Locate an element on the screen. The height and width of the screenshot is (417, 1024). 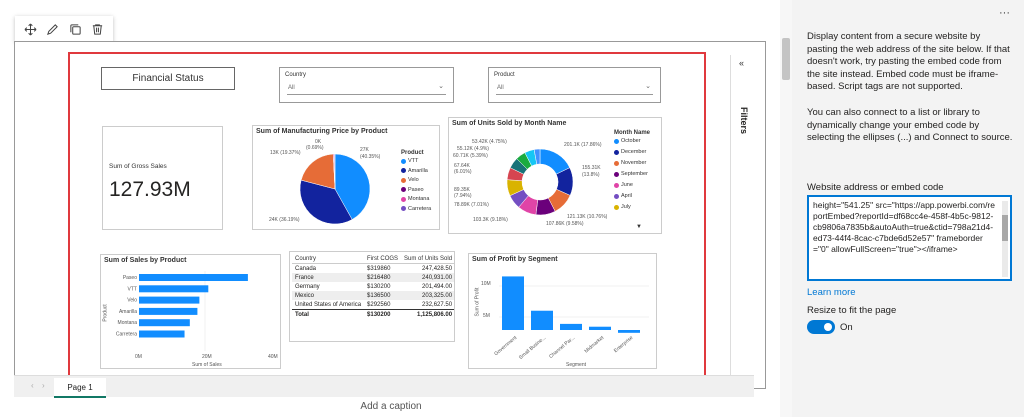
move-icon is located at coordinates (30, 29).